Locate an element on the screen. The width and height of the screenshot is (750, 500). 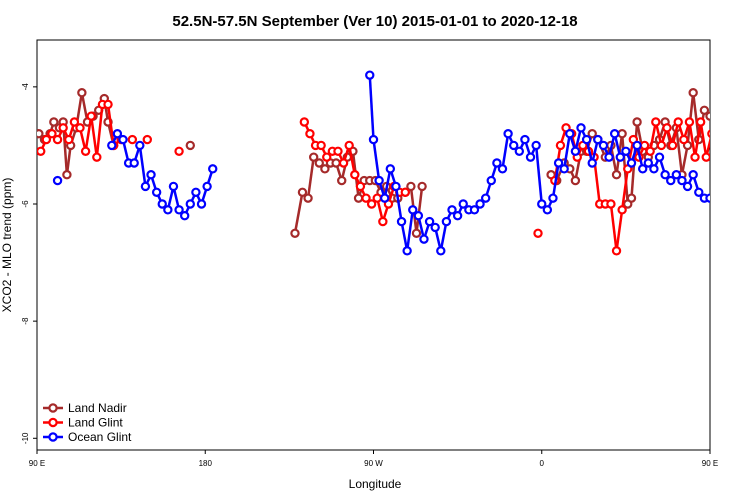
x-tick-label: 90 E is located at coordinates (710, 463).